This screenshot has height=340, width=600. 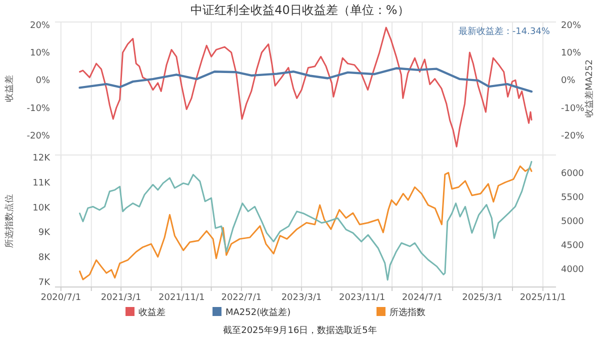 What do you see at coordinates (572, 198) in the screenshot?
I see `y2-tick-label: 5500` at bounding box center [572, 198].